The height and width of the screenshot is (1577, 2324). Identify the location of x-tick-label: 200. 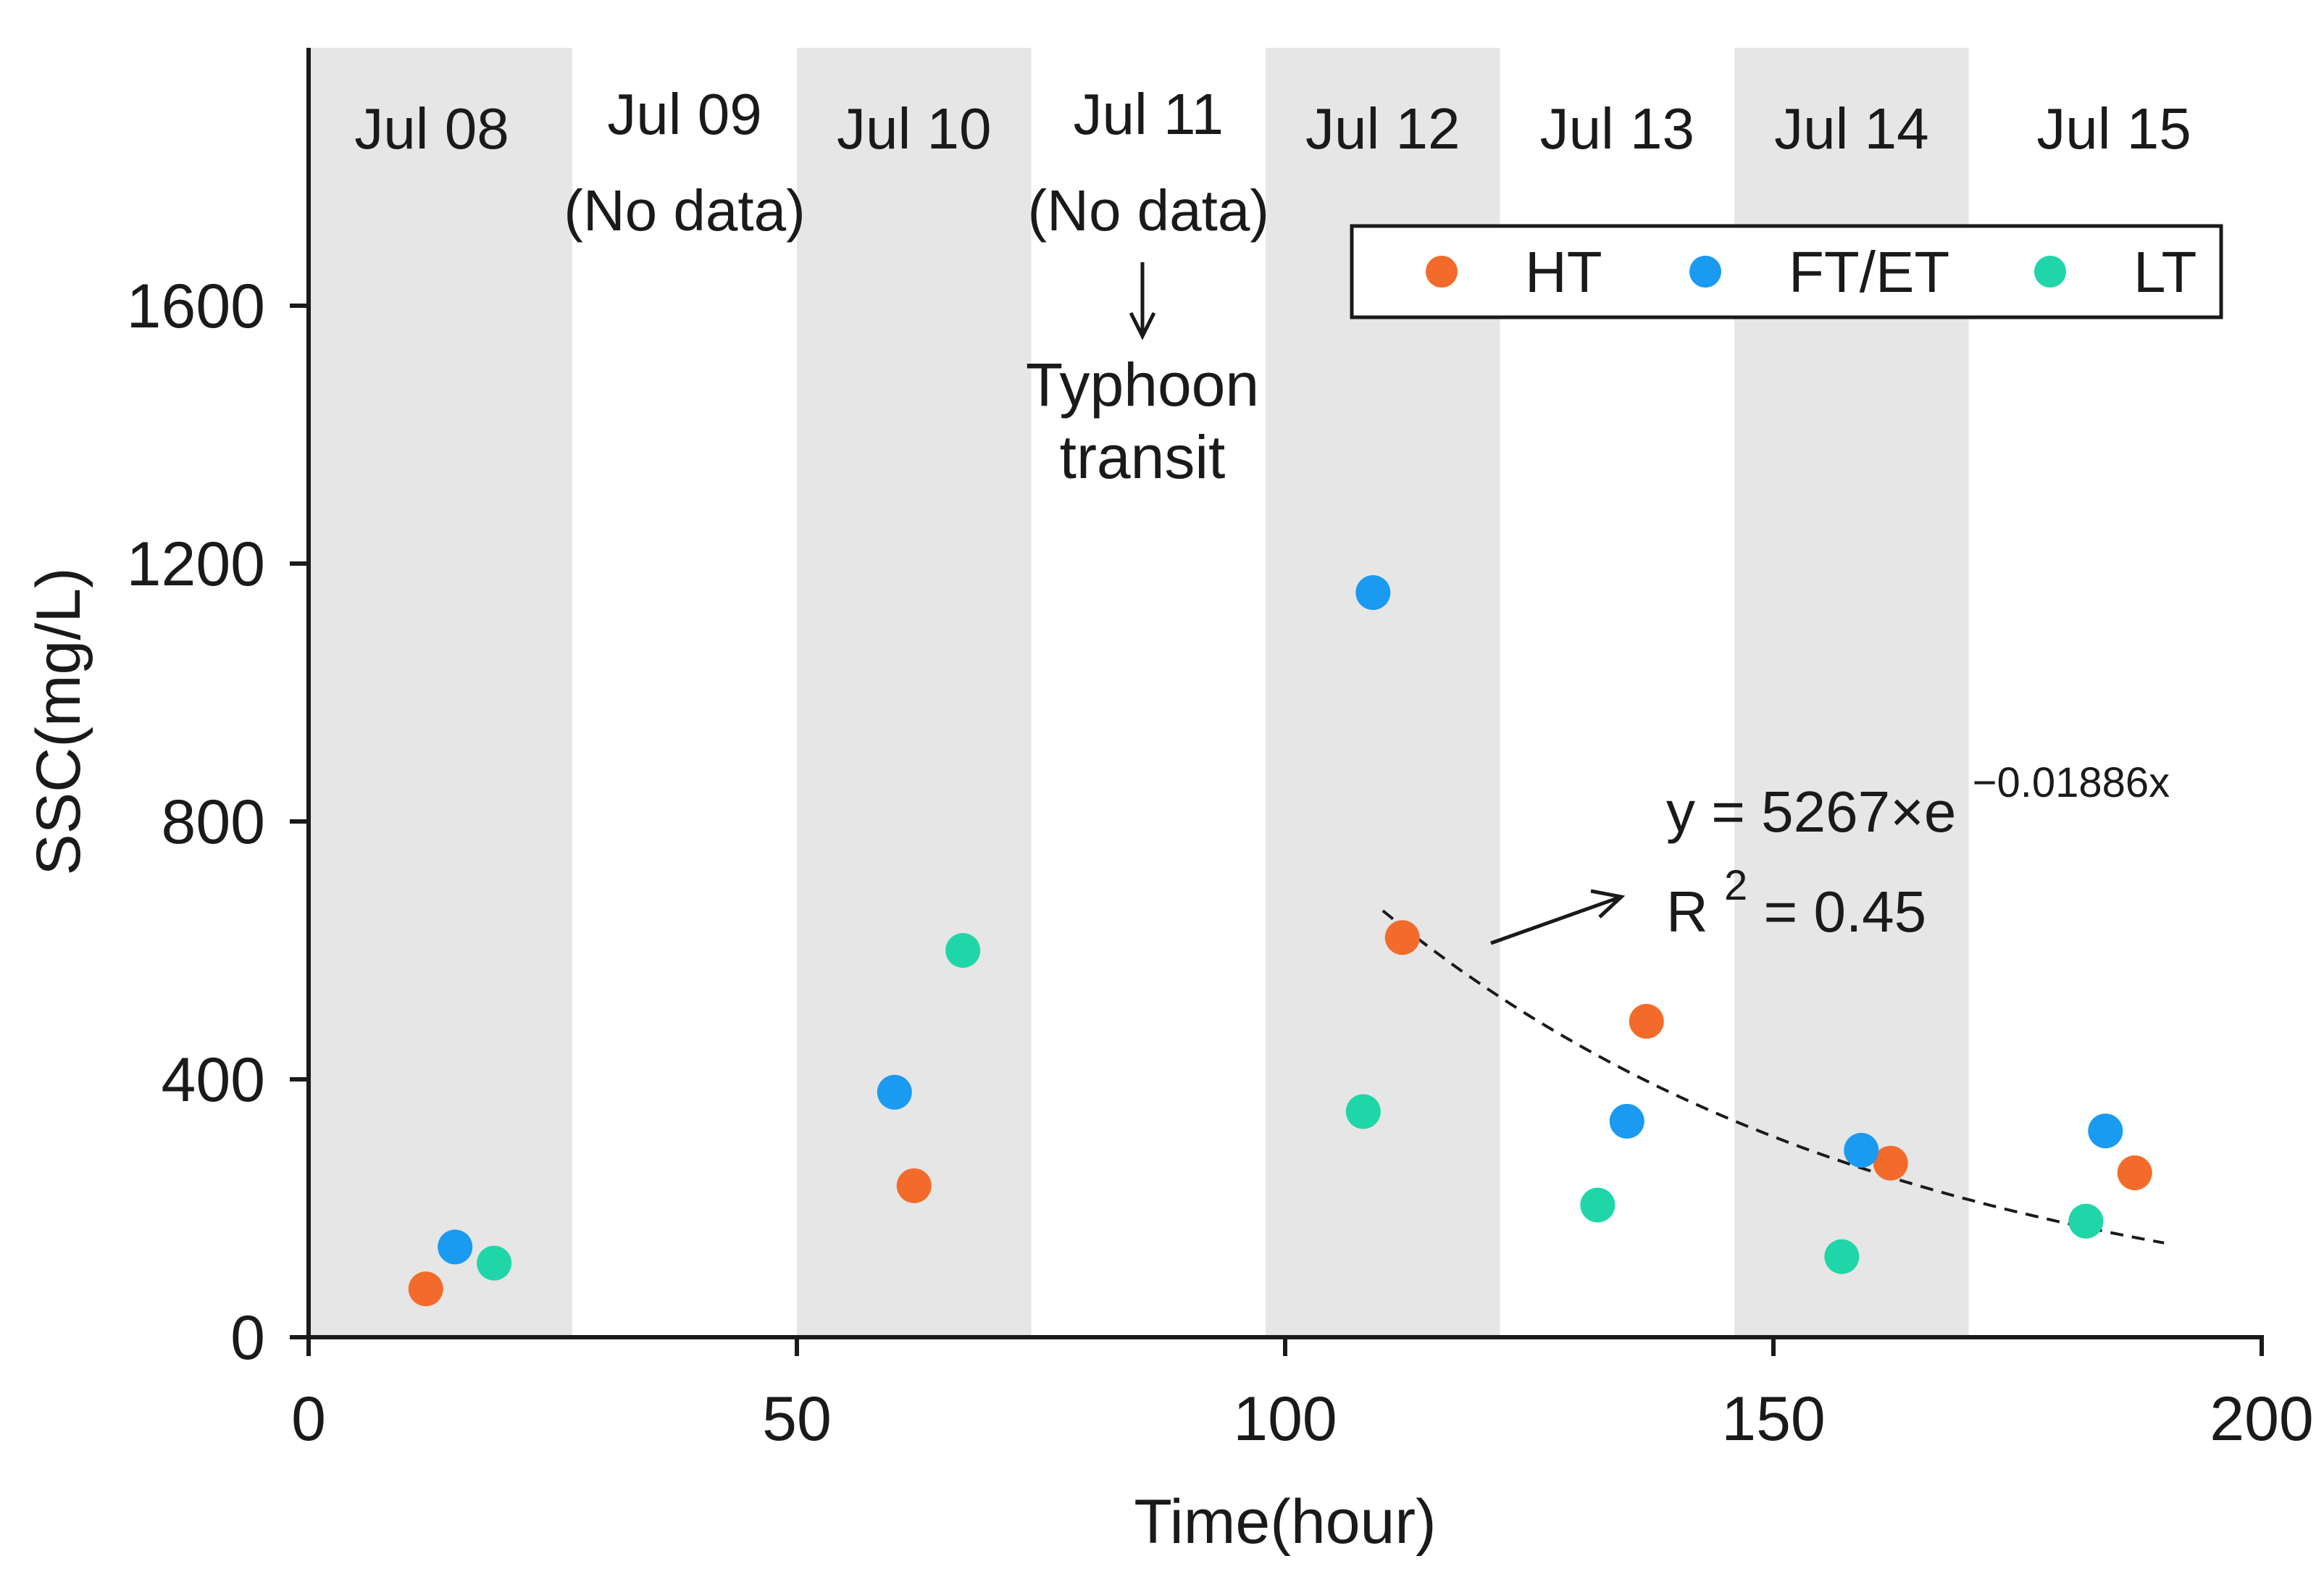
(2262, 1419).